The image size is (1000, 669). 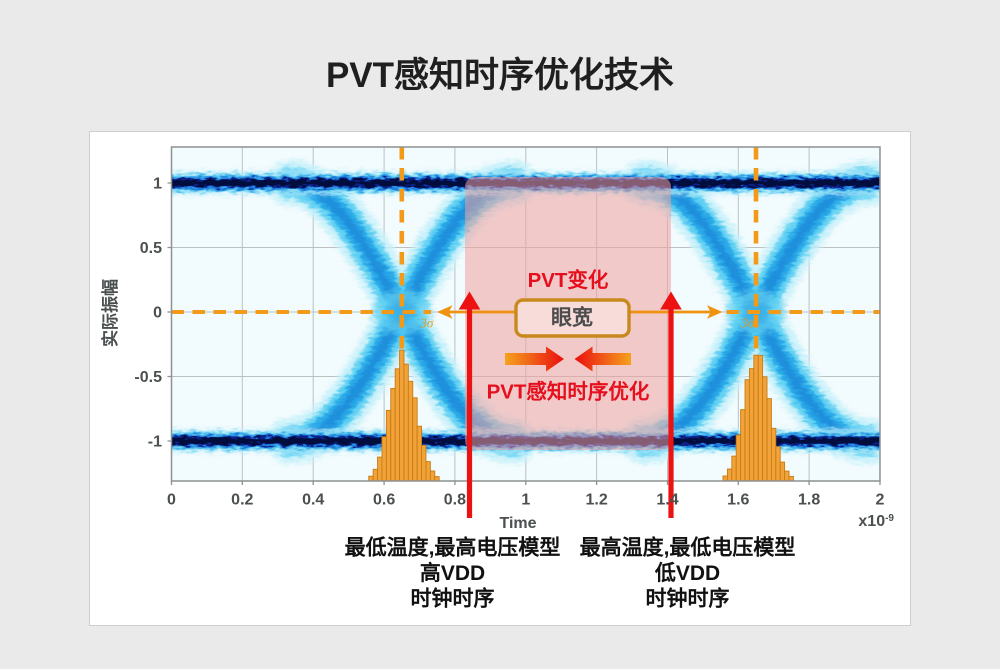 I want to click on svg-text: x10-9, so click(x=876, y=522).